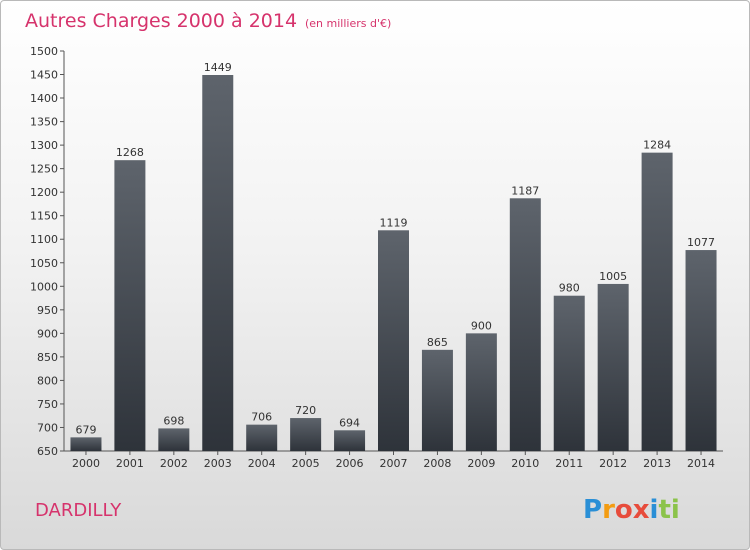 The width and height of the screenshot is (750, 550). What do you see at coordinates (569, 288) in the screenshot?
I see `value-label: 980` at bounding box center [569, 288].